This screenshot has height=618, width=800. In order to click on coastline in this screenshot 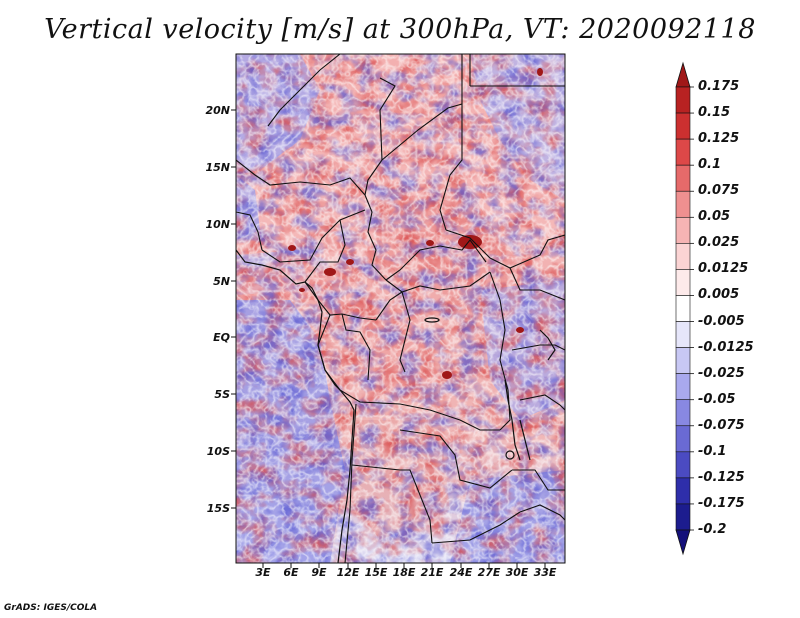, I will do `click(295, 406)`.